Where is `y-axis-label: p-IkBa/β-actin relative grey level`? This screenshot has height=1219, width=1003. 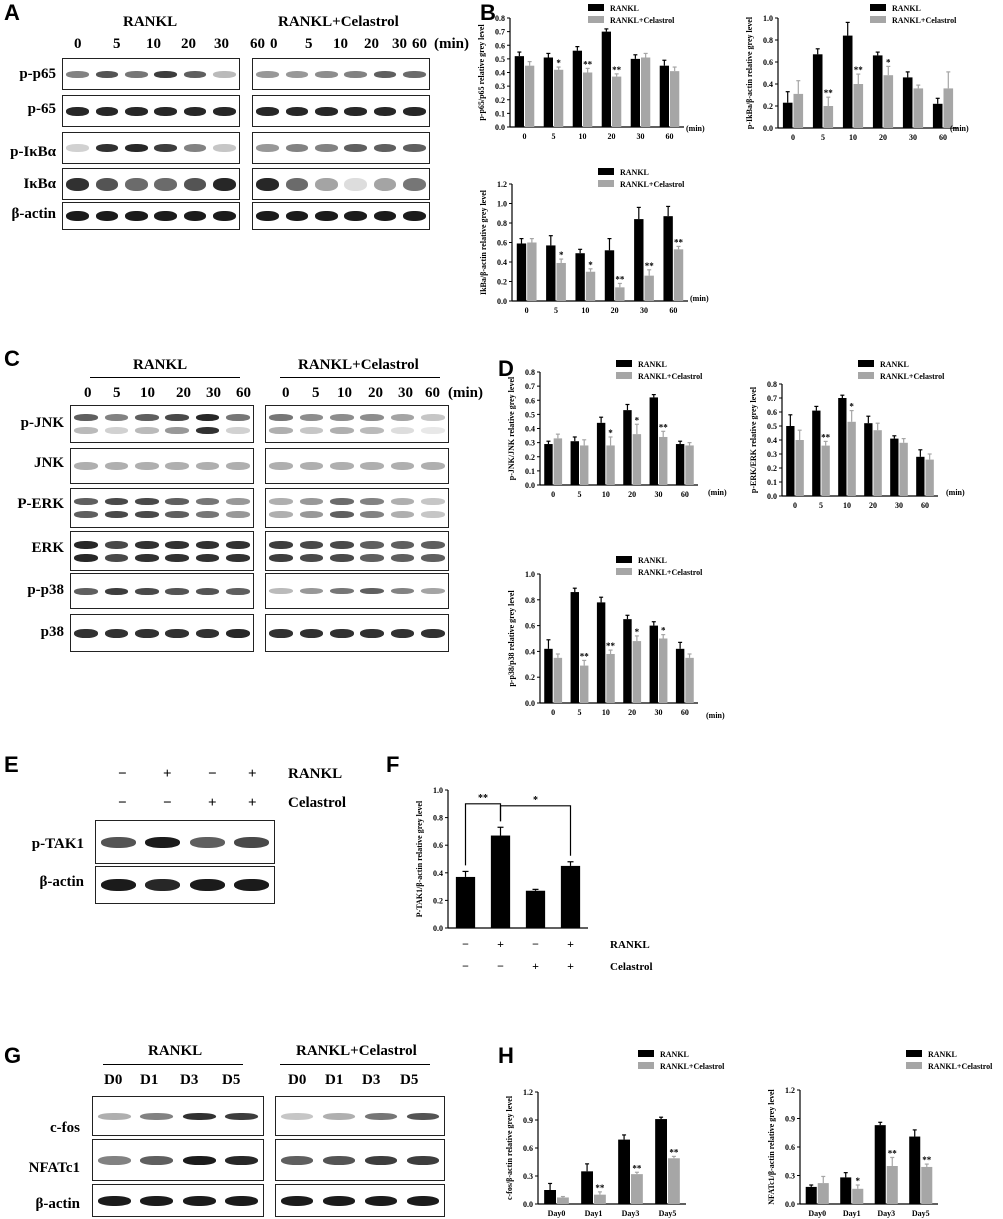 y-axis-label: p-IkBa/β-actin relative grey level is located at coordinates (749, 72).